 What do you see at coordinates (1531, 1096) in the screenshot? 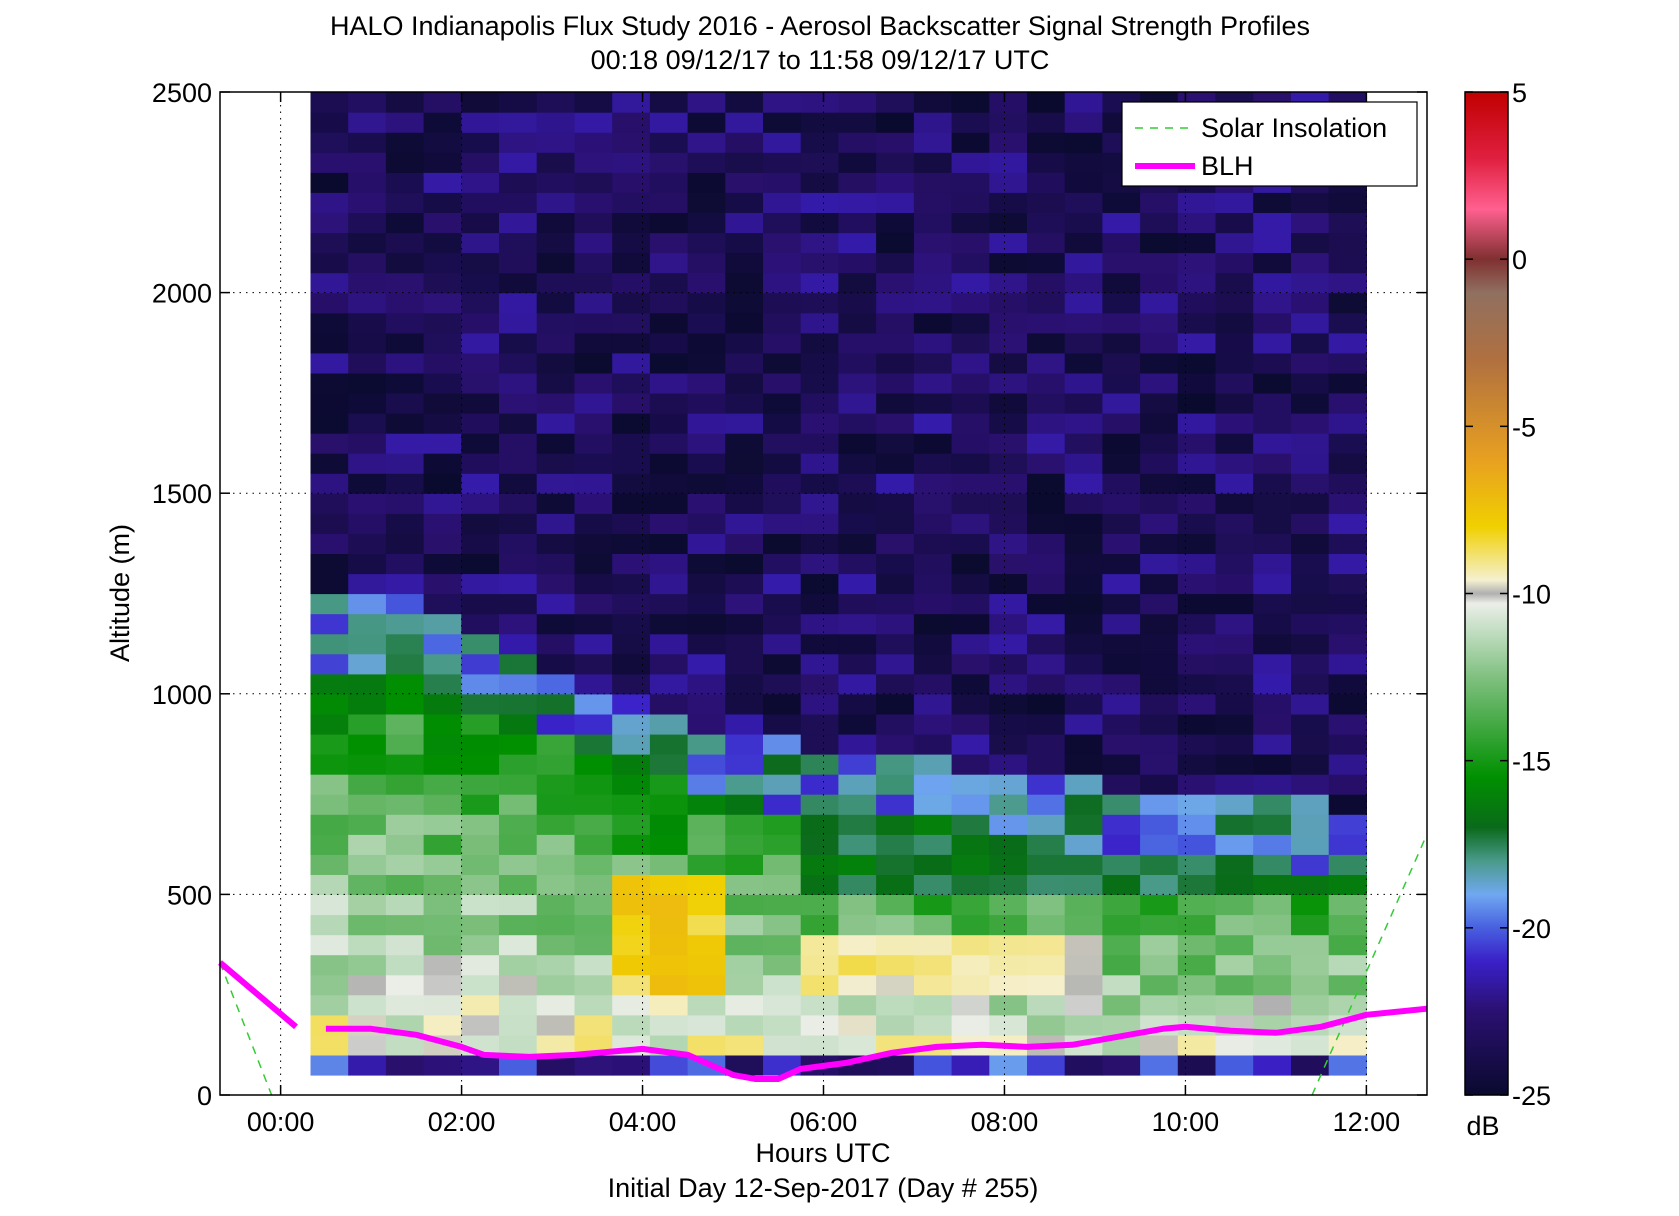
I see `colorbar-tick-label: -25` at bounding box center [1531, 1096].